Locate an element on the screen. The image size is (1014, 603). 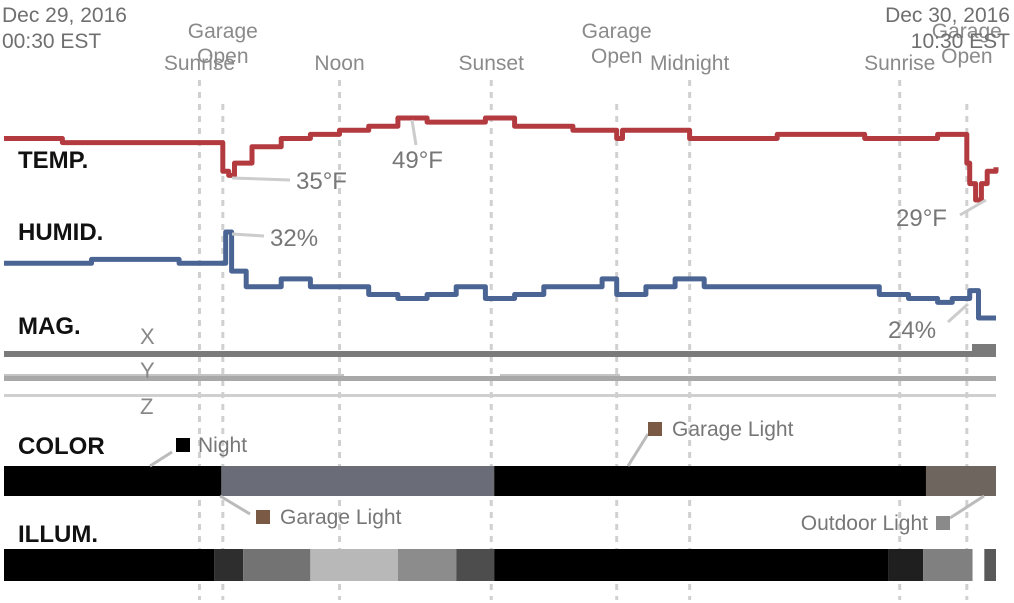
humid-series-line is located at coordinates (500, 275).